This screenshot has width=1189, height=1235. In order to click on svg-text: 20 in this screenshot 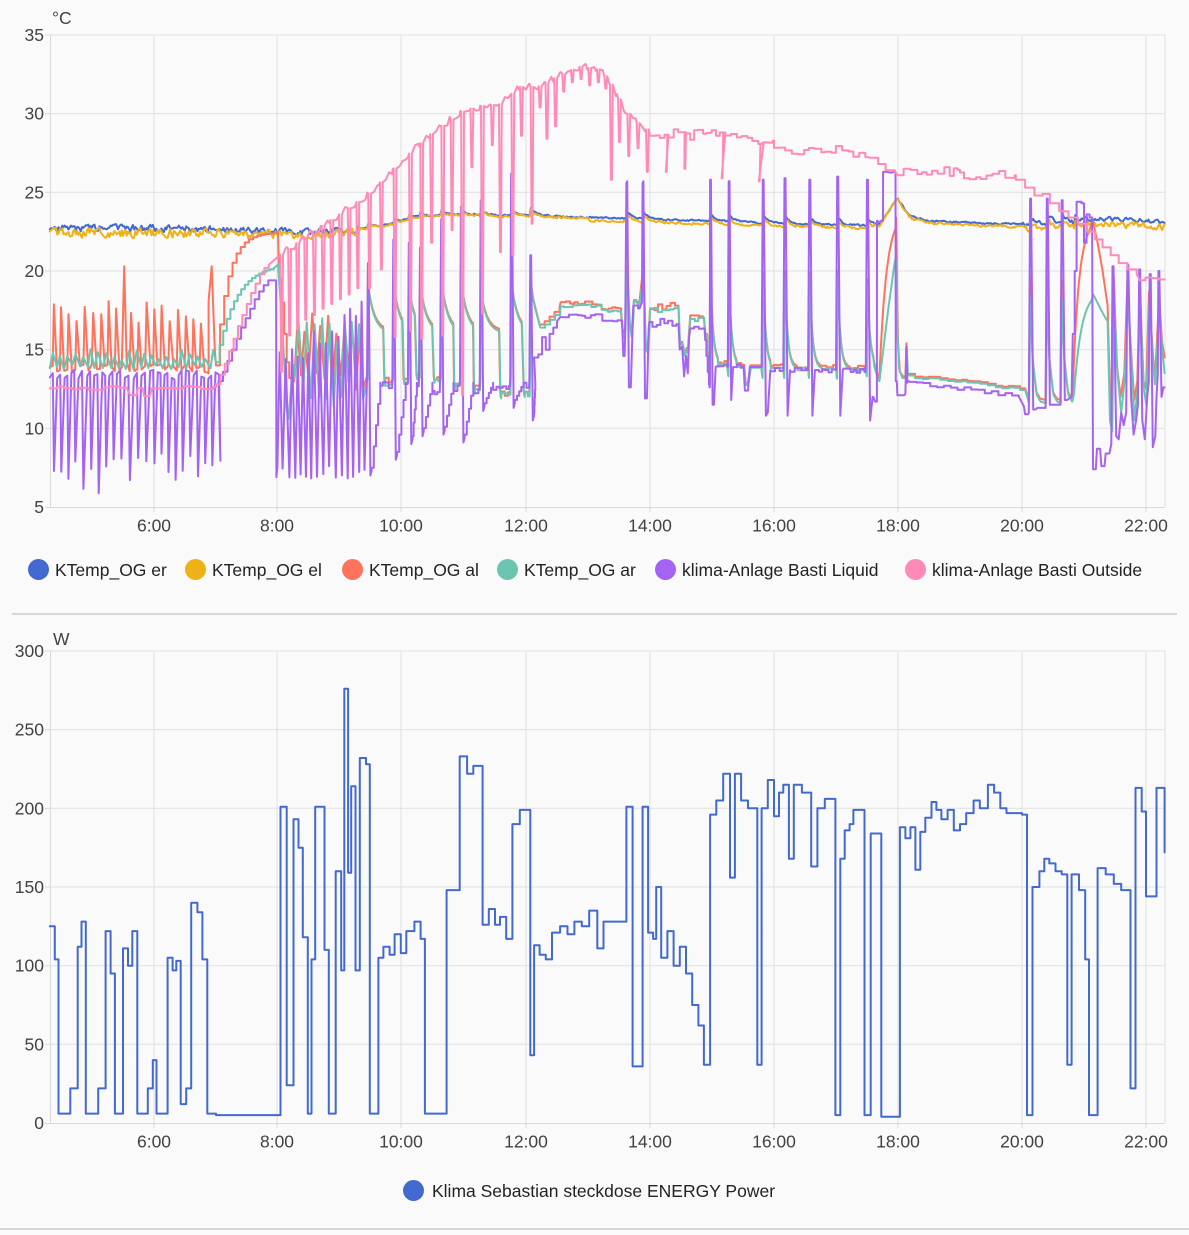, I will do `click(35, 271)`.